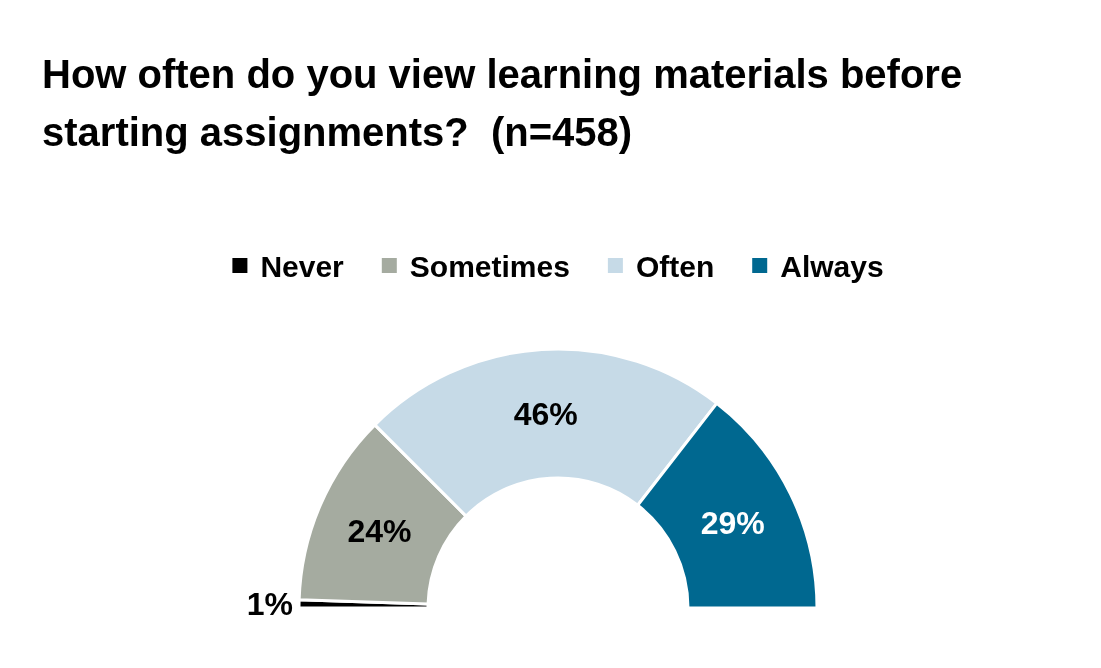 The image size is (1101, 668). Describe the element at coordinates (379, 530) in the screenshot. I see `data-label: 24%` at that location.